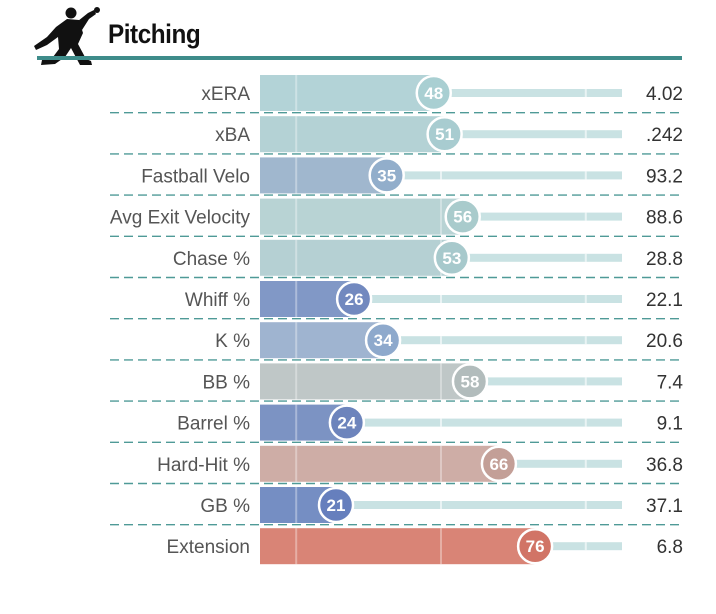 This screenshot has width=716, height=614. I want to click on metric-label: K %, so click(232, 341).